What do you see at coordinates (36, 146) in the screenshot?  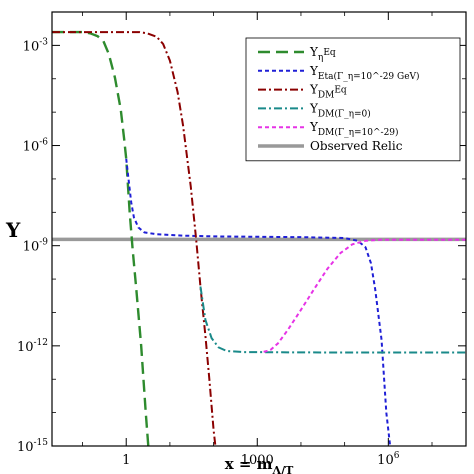 I see `y-tick-label: 10-6​` at bounding box center [36, 146].